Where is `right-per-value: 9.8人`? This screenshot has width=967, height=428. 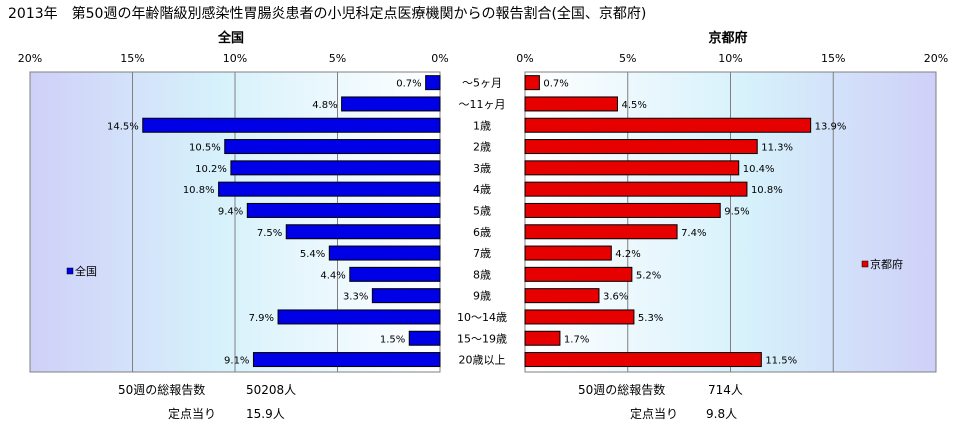
right-per-value: 9.8人 is located at coordinates (721, 414).